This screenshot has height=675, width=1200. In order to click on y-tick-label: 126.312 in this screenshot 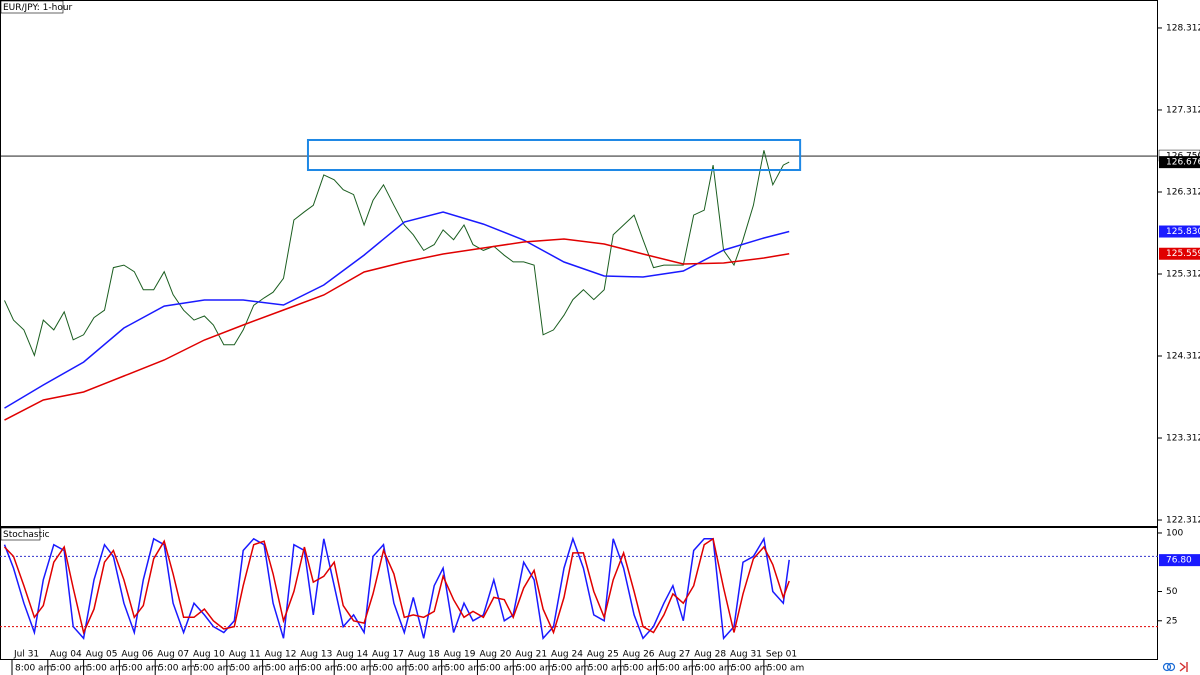, I will do `click(1183, 192)`.